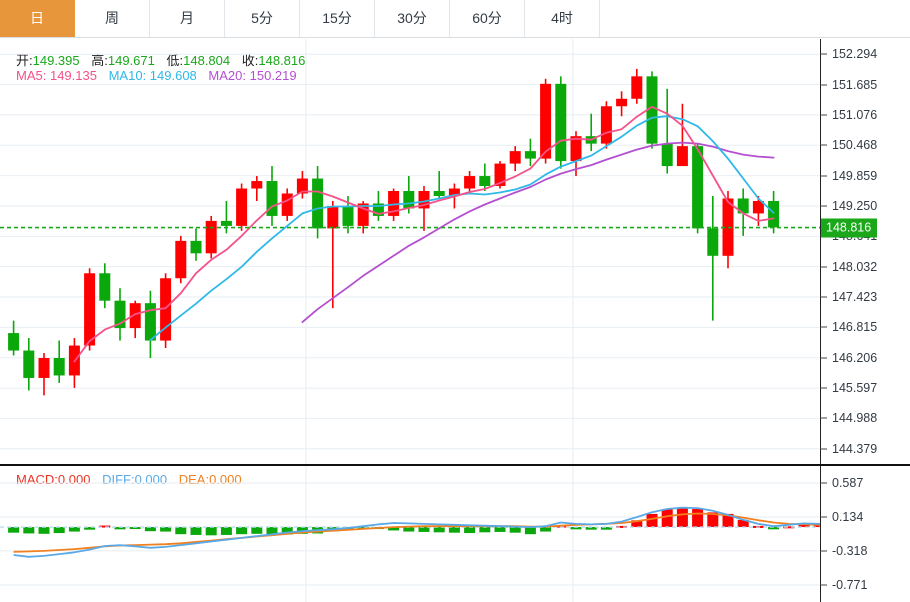 Image resolution: width=910 pixels, height=602 pixels. What do you see at coordinates (820, 251) in the screenshot?
I see `price-axis-line` at bounding box center [820, 251].